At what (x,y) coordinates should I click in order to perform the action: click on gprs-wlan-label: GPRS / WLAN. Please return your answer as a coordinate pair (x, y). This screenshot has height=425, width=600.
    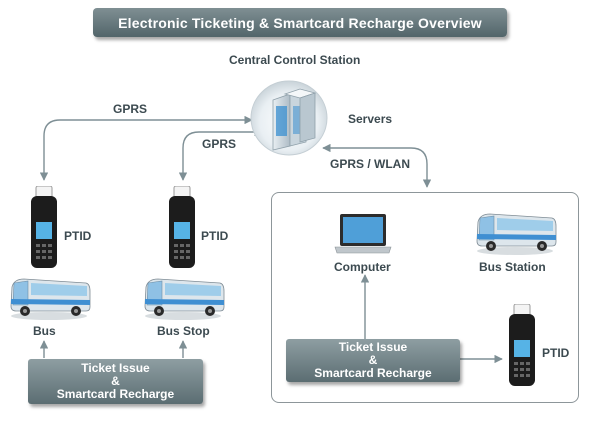
    Looking at the image, I should click on (370, 164).